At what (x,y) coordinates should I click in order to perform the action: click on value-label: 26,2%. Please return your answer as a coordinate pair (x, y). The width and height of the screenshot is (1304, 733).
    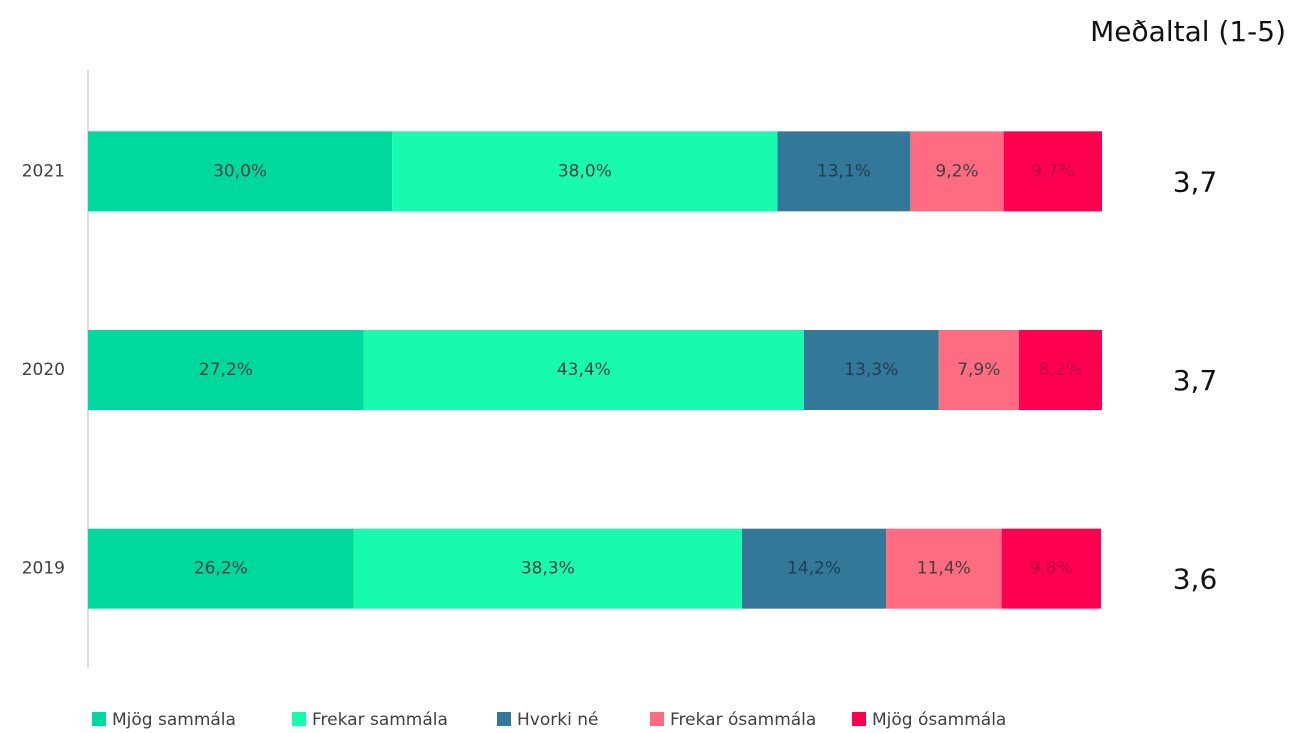
    Looking at the image, I should click on (221, 569).